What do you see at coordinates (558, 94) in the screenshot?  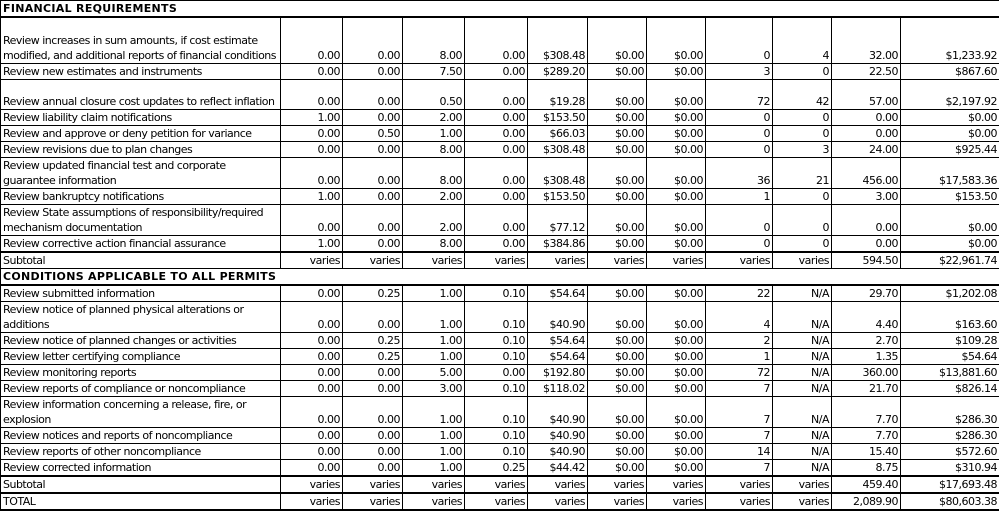 I see `value-cell: $19.28` at bounding box center [558, 94].